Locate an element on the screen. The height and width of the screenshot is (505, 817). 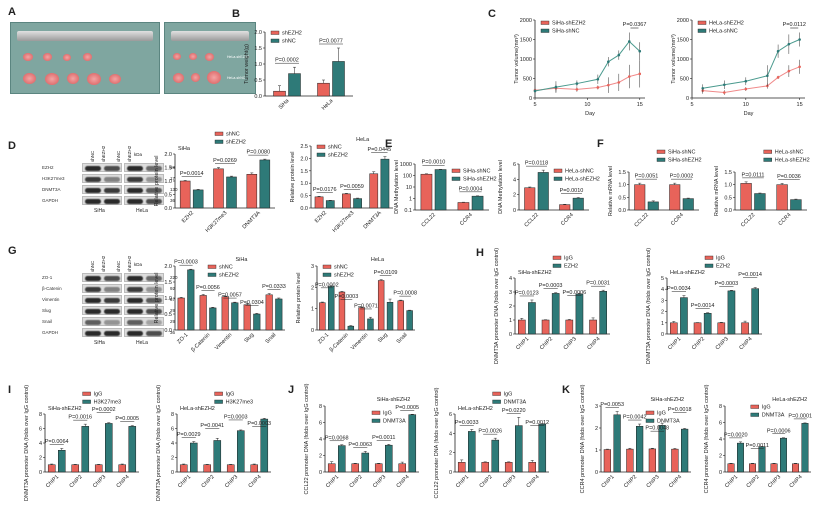
photo-label: HeLa-shEZH2 is located at coordinates (238, 57).